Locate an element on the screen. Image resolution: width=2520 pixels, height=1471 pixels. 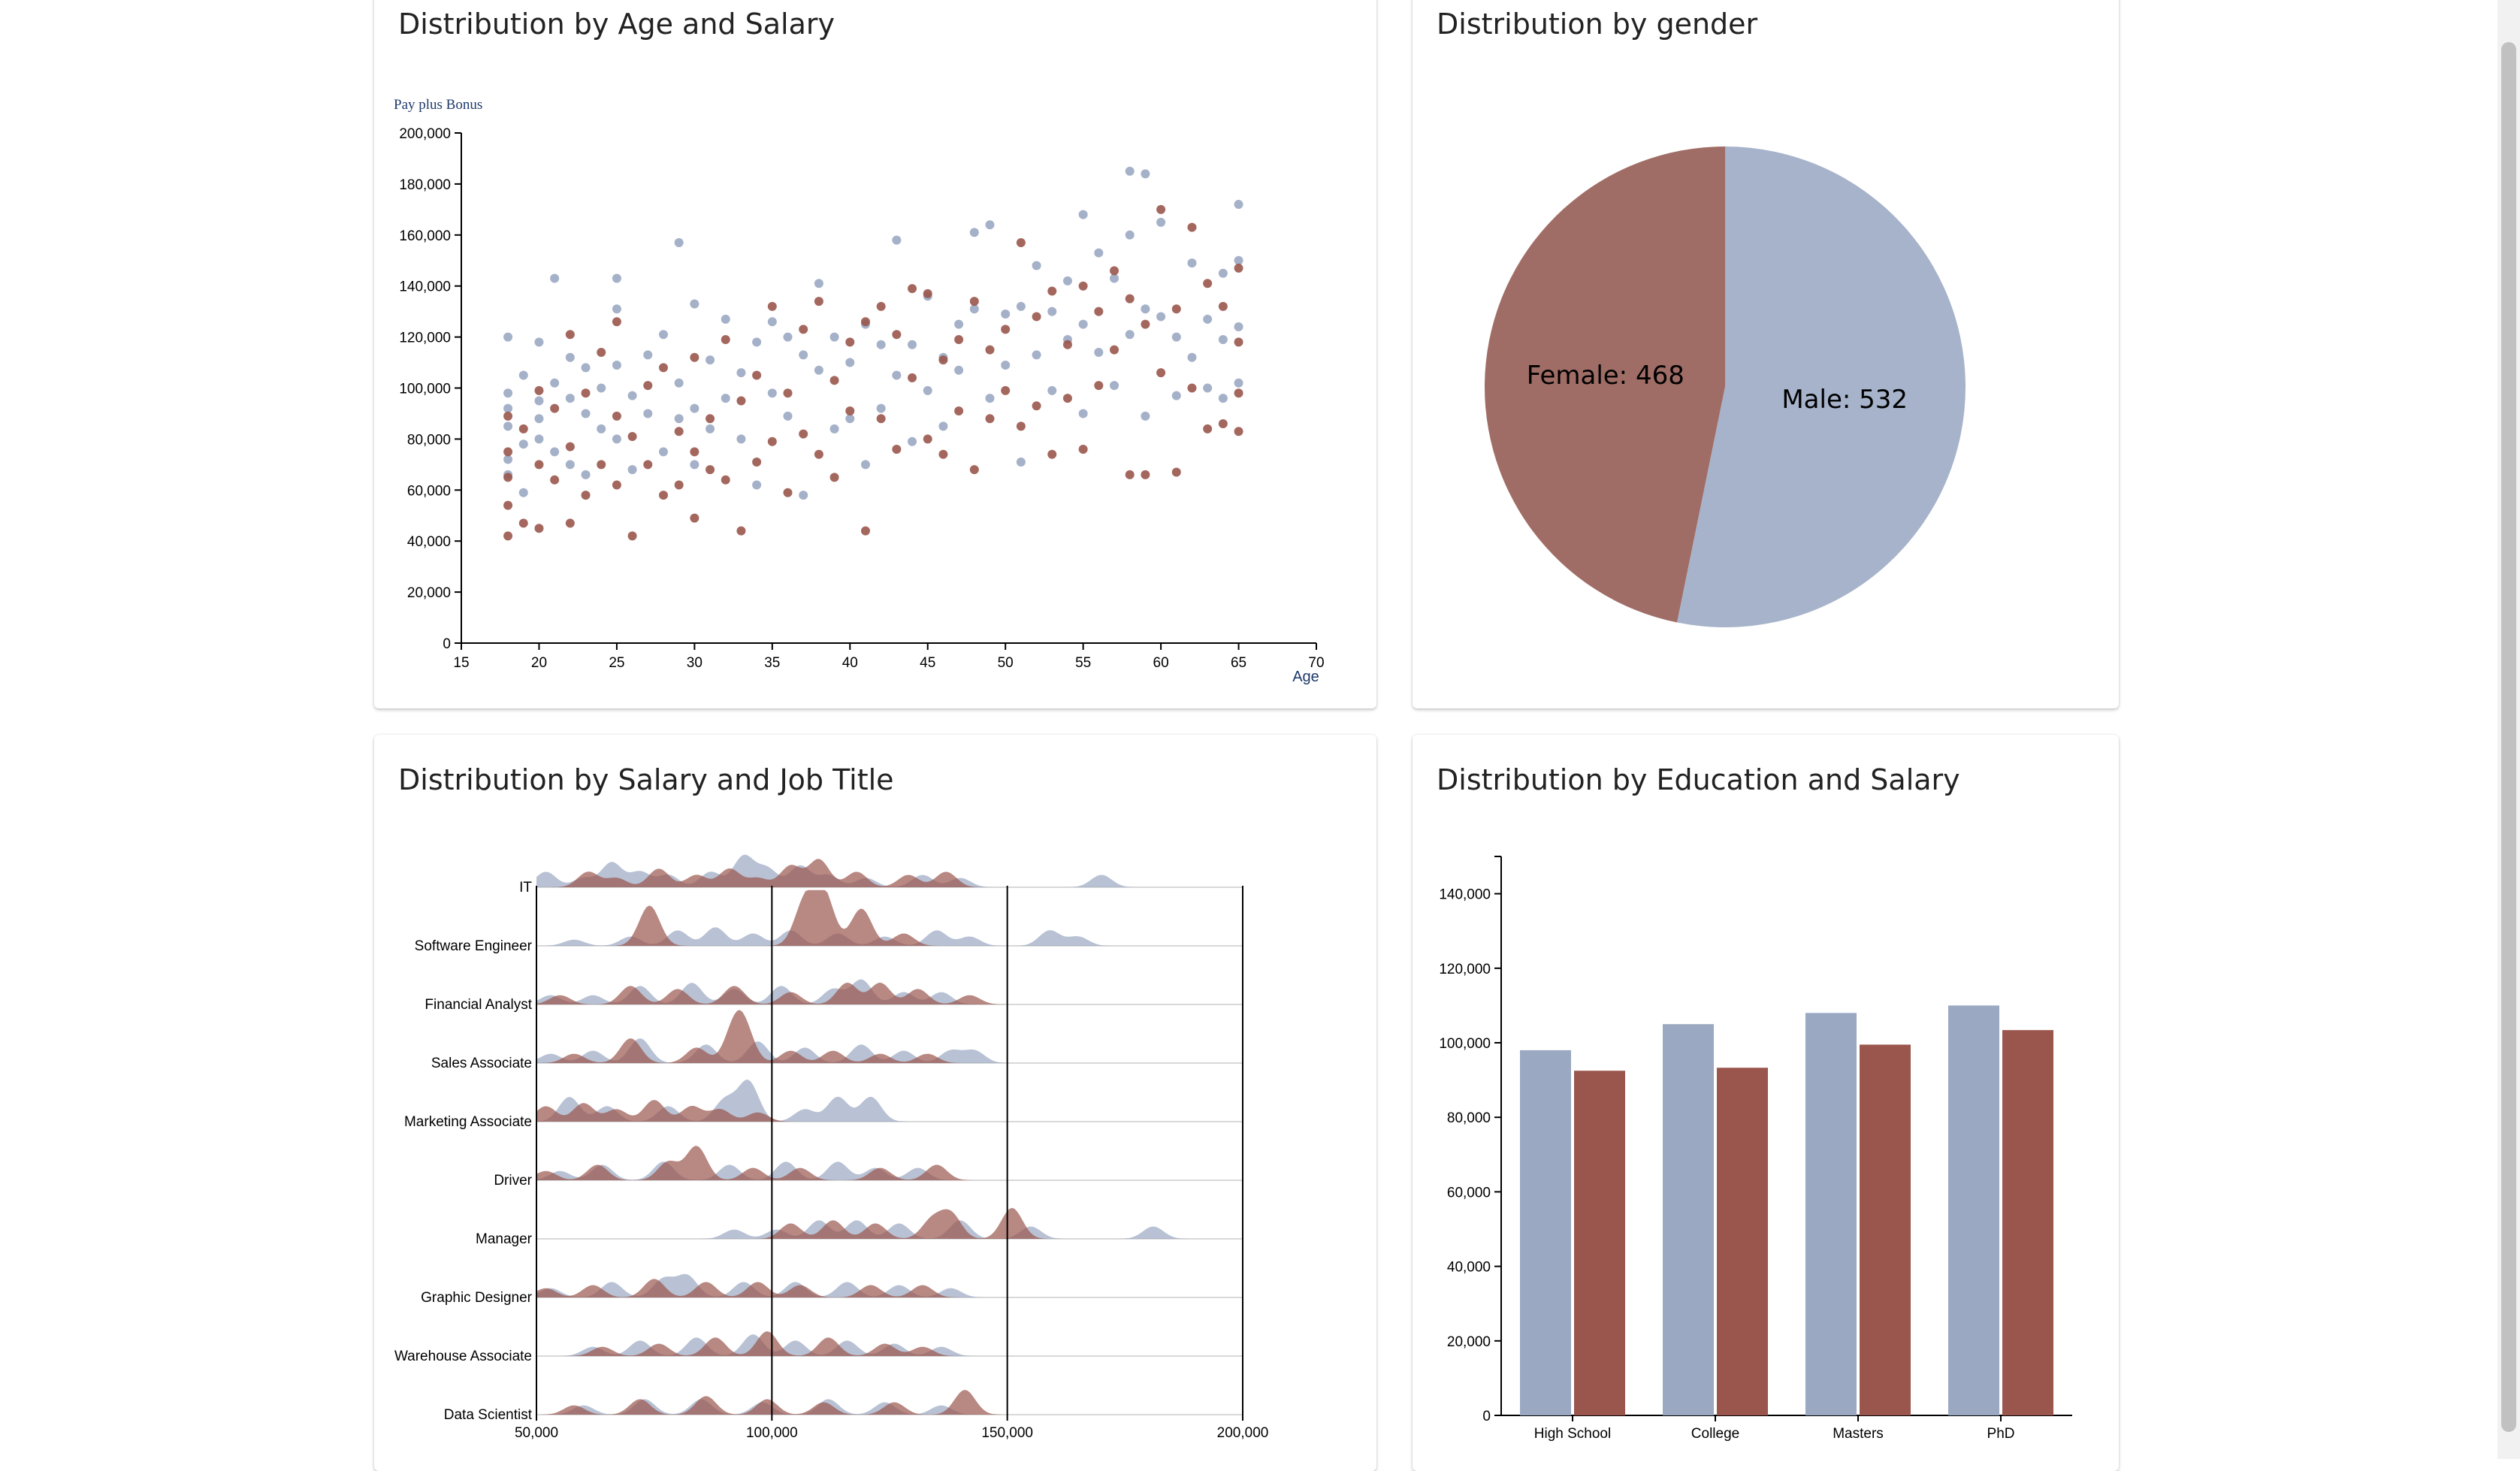
x-tick-label: College is located at coordinates (1715, 1434).